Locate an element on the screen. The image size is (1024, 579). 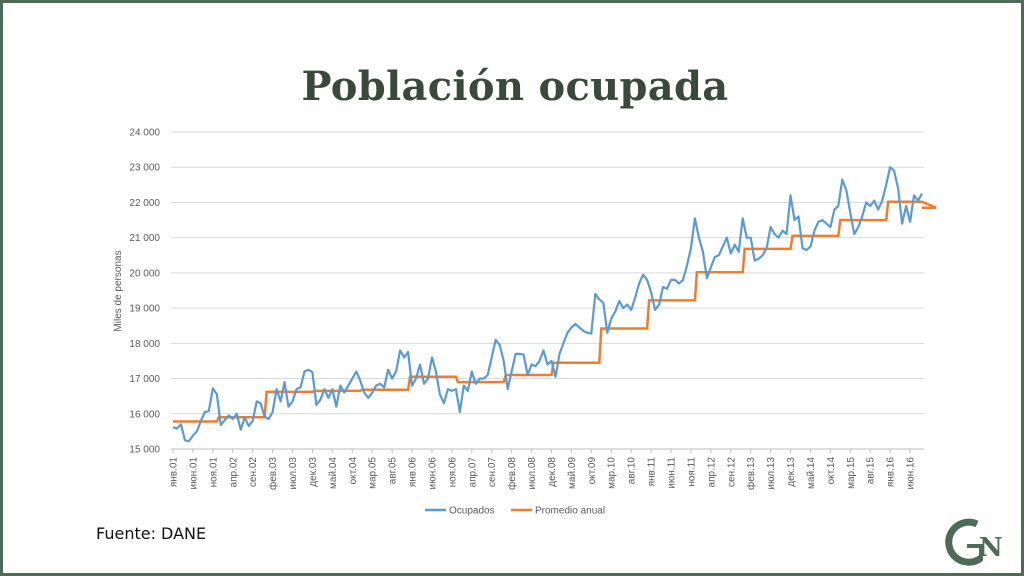
x-tick-label: окт.14 is located at coordinates (831, 471).